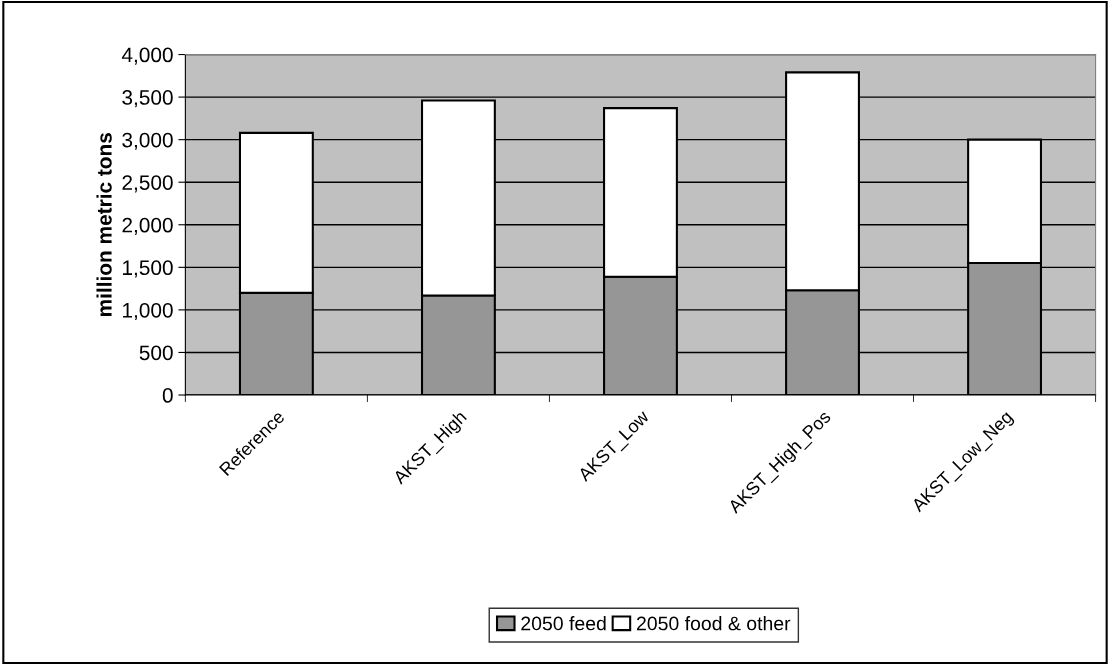 The width and height of the screenshot is (1110, 665). What do you see at coordinates (147, 141) in the screenshot?
I see `y-tick-label: 3,000` at bounding box center [147, 141].